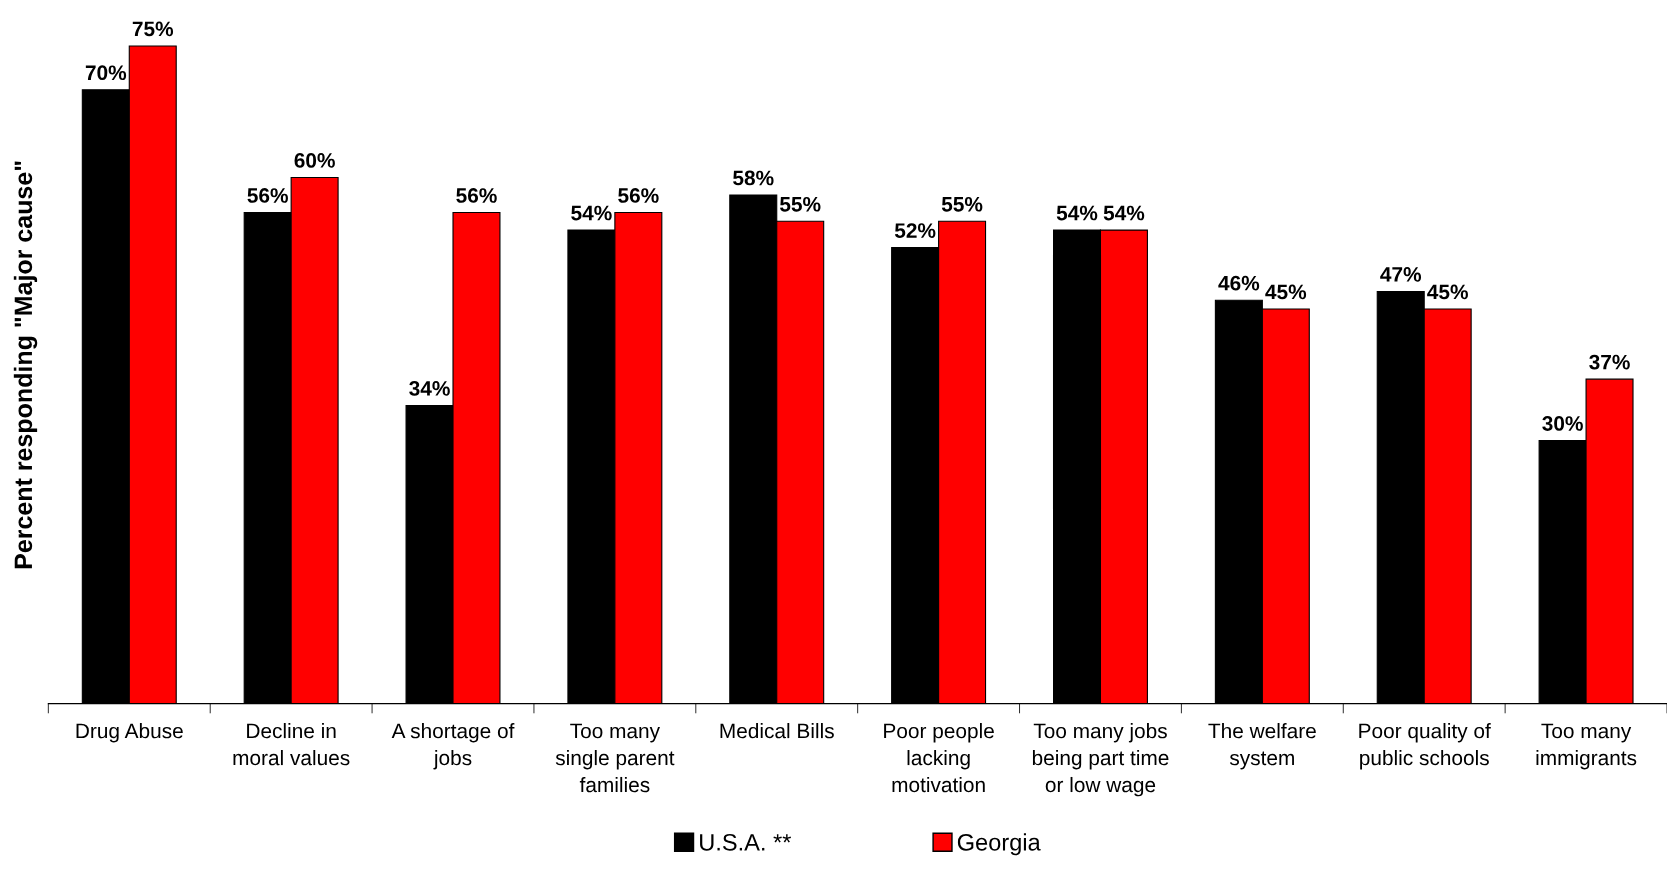 The image size is (1667, 874). Describe the element at coordinates (314, 160) in the screenshot. I see `data-label: 60%` at that location.